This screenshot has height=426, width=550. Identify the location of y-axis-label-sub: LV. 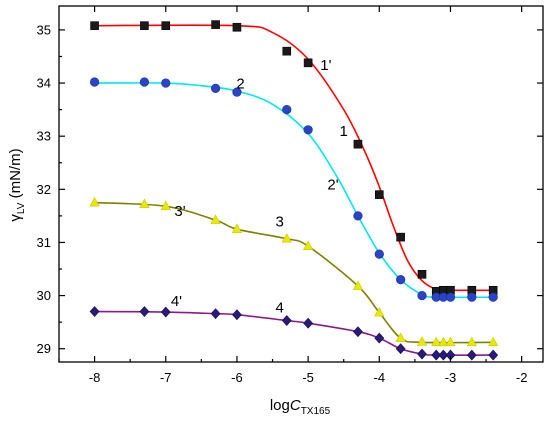
(21, 208).